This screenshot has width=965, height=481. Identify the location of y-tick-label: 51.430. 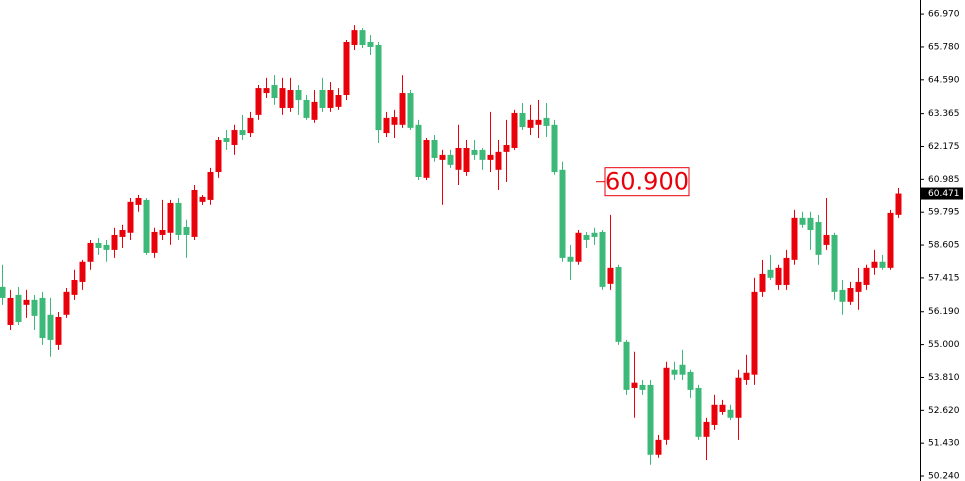
(944, 444).